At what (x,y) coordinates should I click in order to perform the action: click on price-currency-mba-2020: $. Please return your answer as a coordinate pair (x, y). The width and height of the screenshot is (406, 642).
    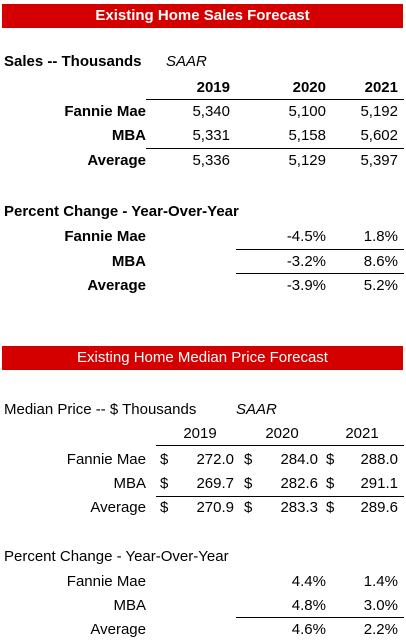
    Looking at the image, I should click on (248, 483).